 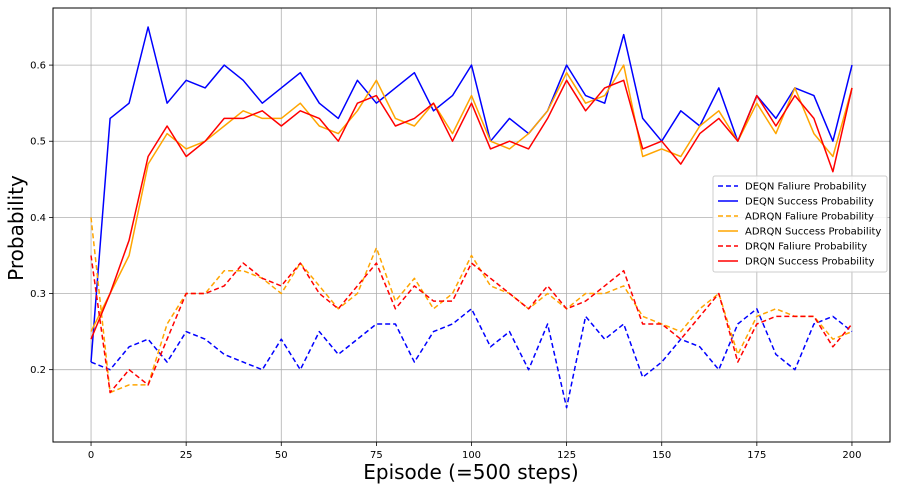 I want to click on y-axis-label: Probability, so click(x=16, y=228).